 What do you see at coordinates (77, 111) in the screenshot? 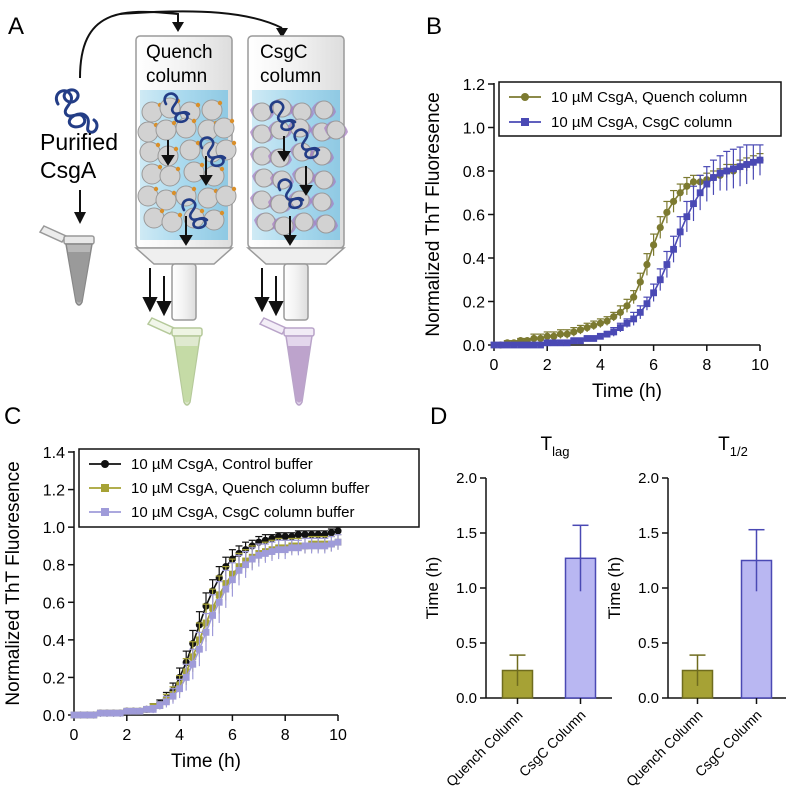
I see `csga-protein-icon` at bounding box center [77, 111].